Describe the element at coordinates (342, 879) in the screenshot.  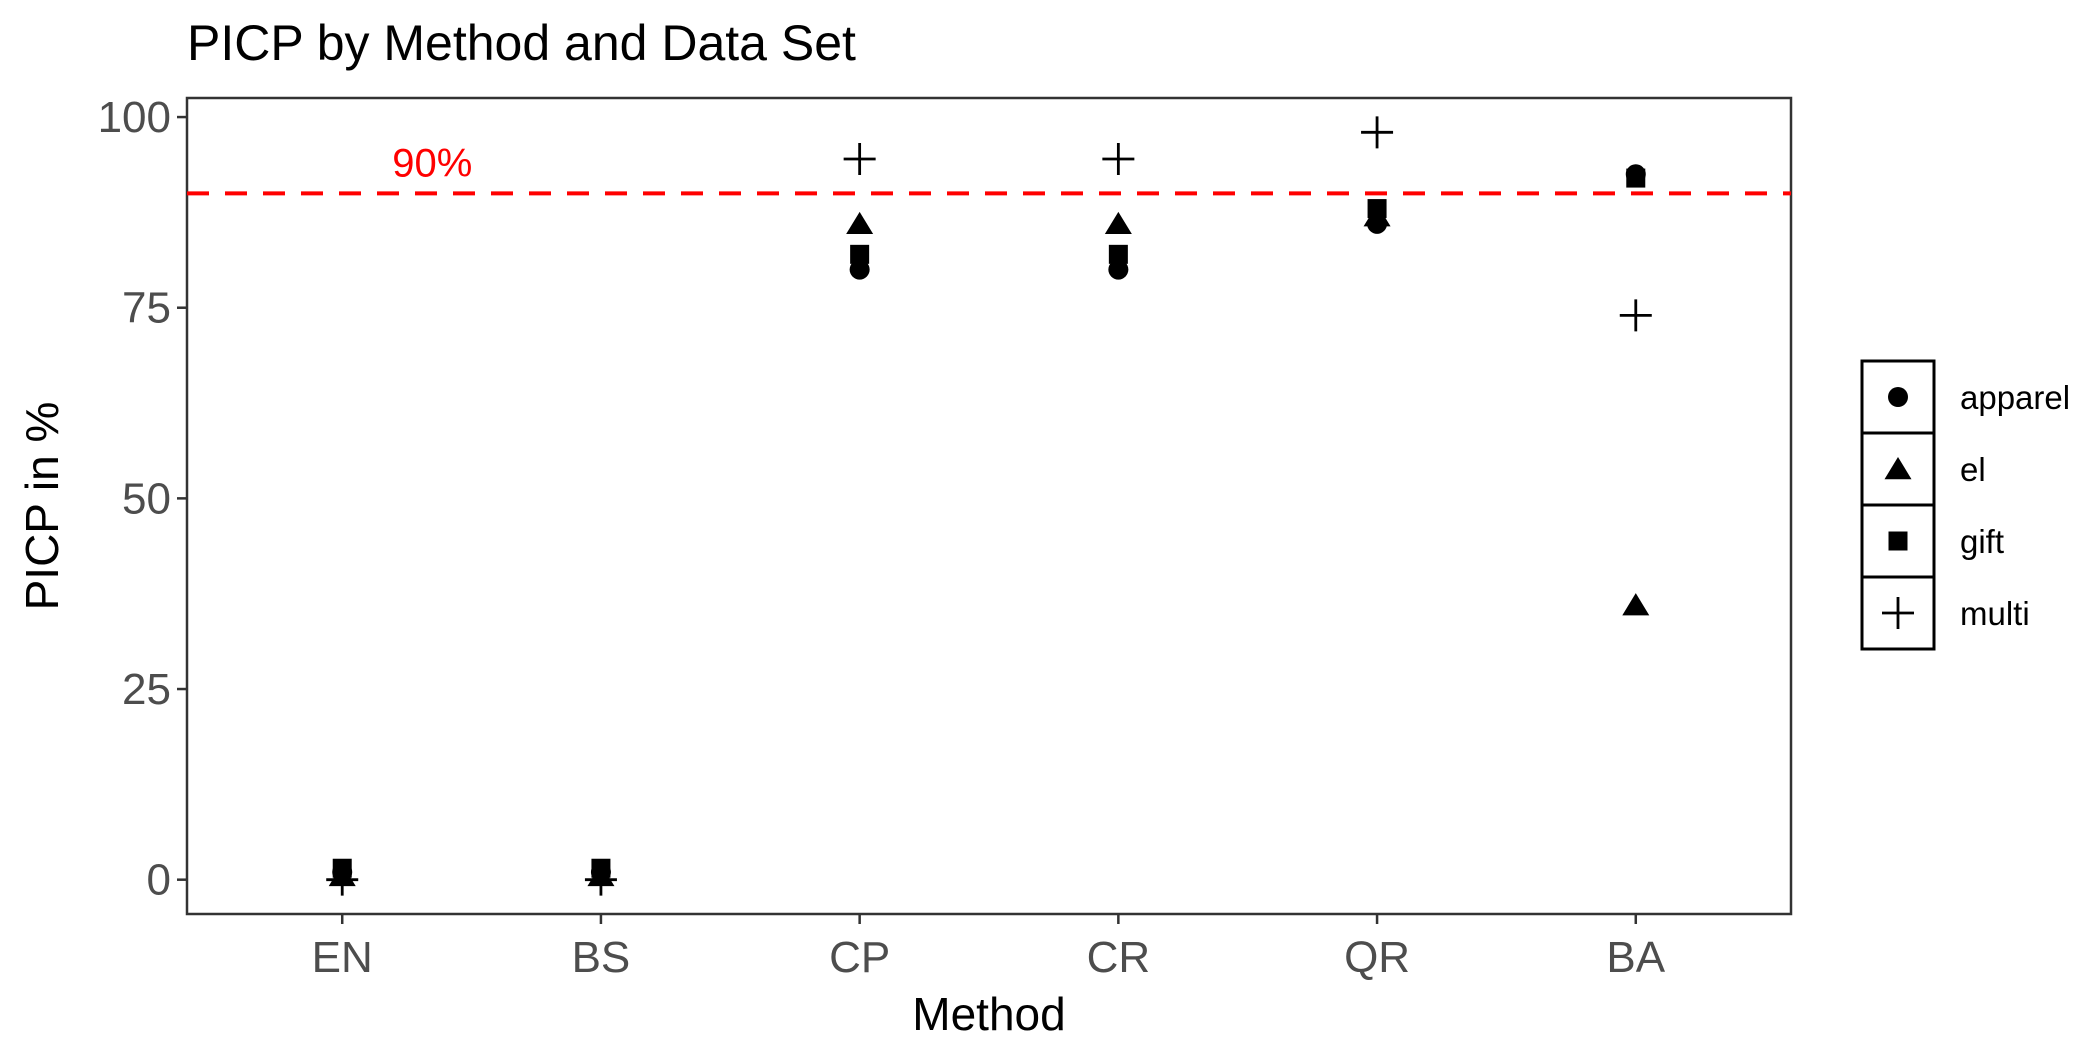
I see `point-multi-en` at that location.